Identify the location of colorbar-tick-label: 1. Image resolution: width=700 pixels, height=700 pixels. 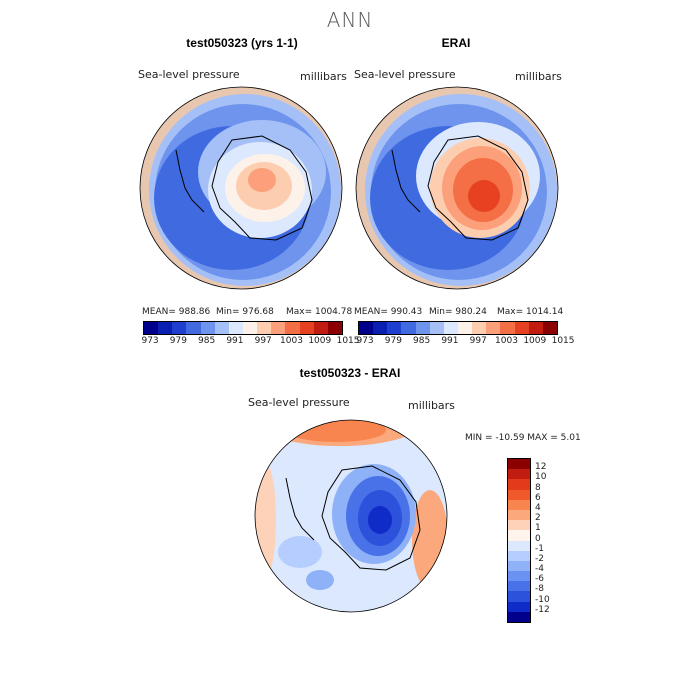
(538, 528).